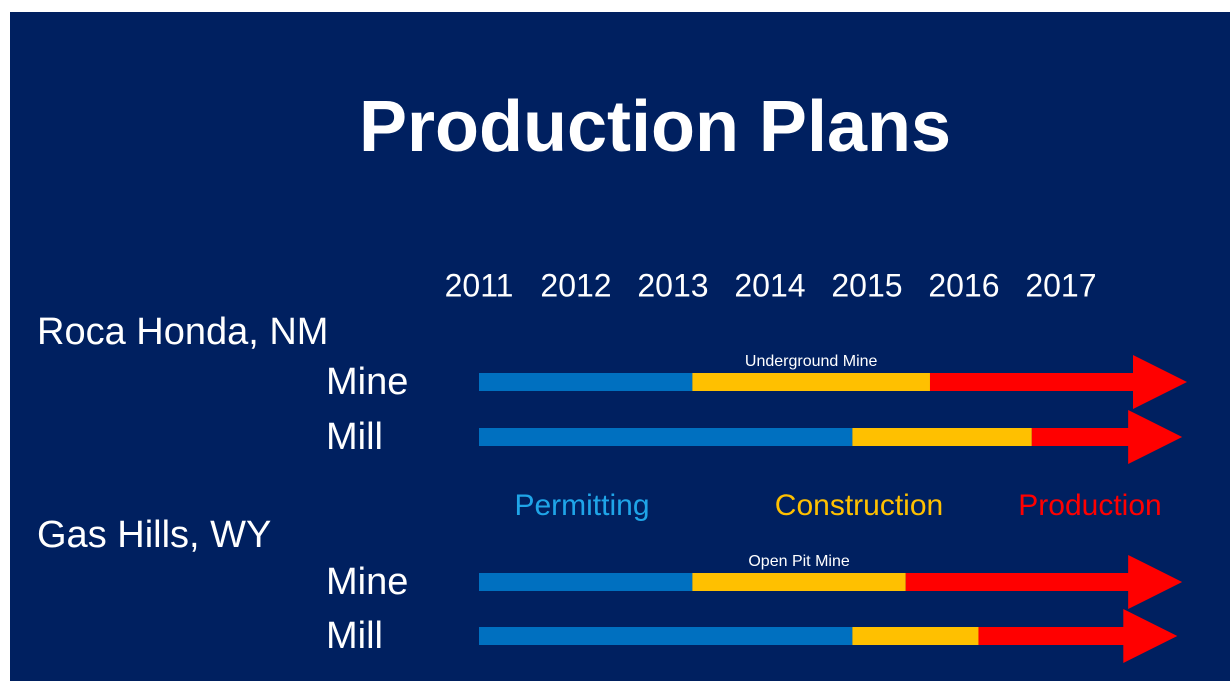  What do you see at coordinates (1060, 285) in the screenshot?
I see `year-label: 2017` at bounding box center [1060, 285].